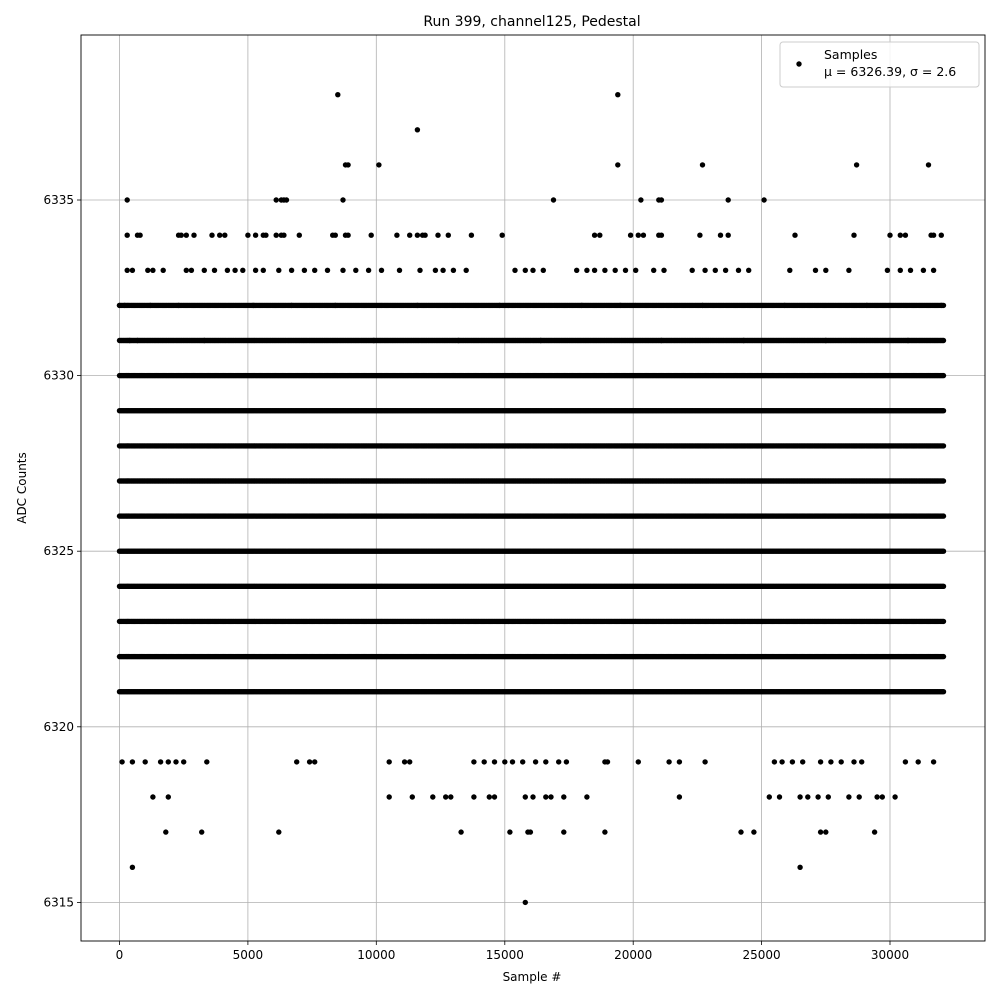 The image size is (1000, 1000). What do you see at coordinates (531, 22) in the screenshot?
I see `chart-title: Run 399, channel125, Pedestal` at bounding box center [531, 22].